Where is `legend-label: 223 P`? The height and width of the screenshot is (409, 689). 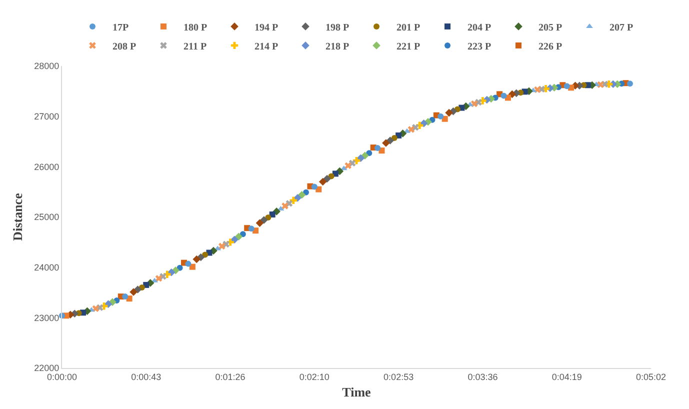
legend-label: 223 P is located at coordinates (480, 46).